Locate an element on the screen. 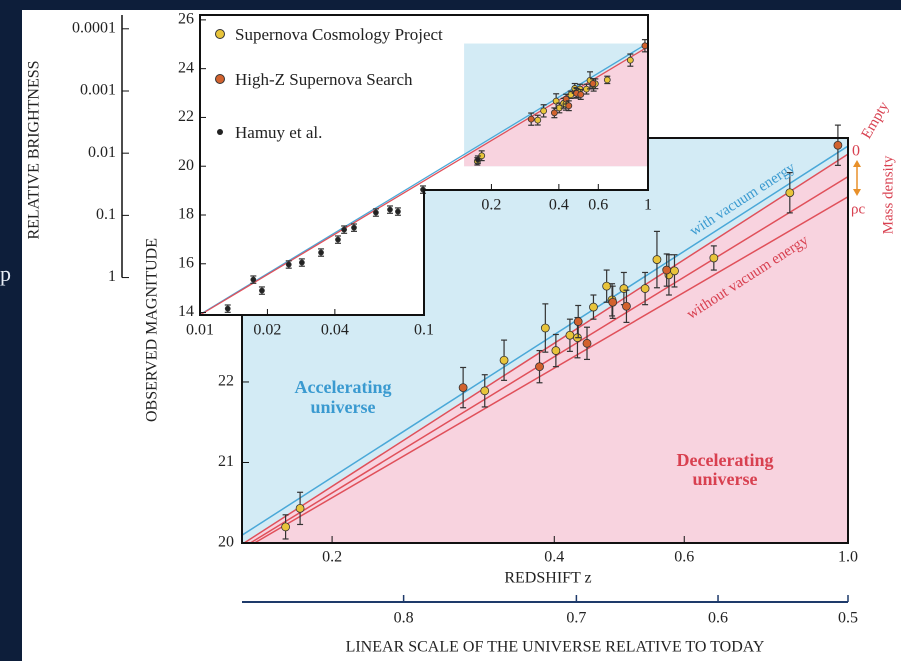 This screenshot has height=661, width=901. y2-tick-label: 1 is located at coordinates (112, 276).